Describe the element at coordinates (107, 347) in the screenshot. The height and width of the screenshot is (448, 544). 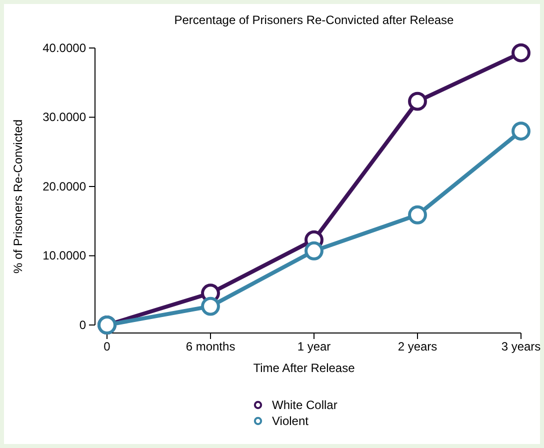
I see `x-tick-label: 0` at that location.